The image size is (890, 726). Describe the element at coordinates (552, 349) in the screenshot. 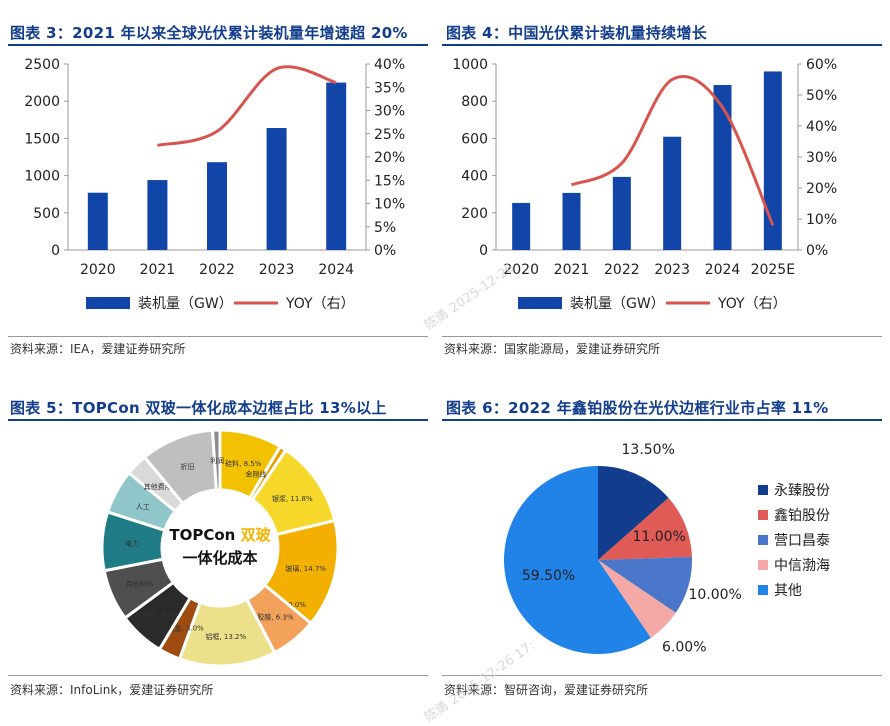

I see `figure-4-source: 资料来源：国家能源局，爱建证券研究所` at that location.